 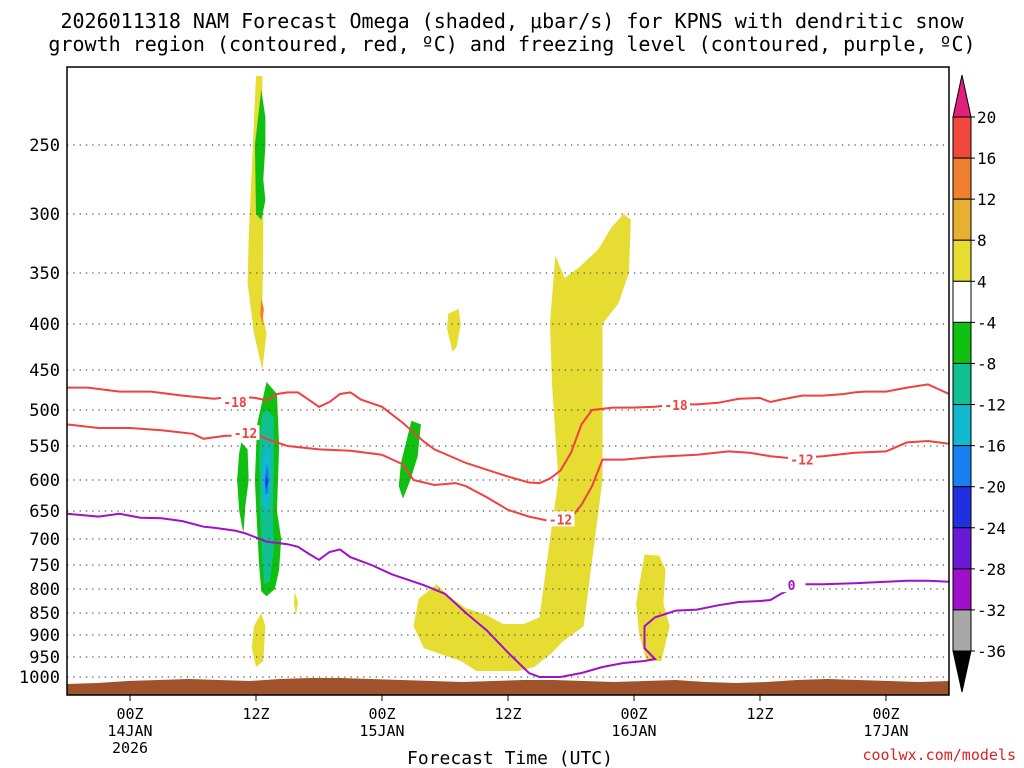 I want to click on y-tick-label: 600, so click(x=44, y=481).